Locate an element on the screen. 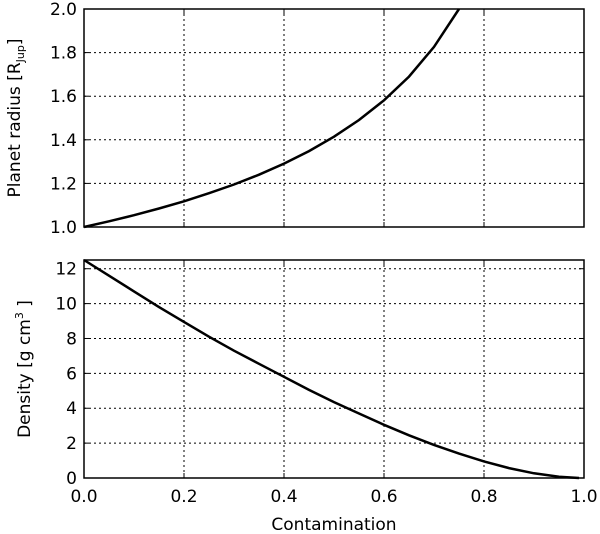 The image size is (600, 534). density-x-tick-label: 0.0 is located at coordinates (83, 497).